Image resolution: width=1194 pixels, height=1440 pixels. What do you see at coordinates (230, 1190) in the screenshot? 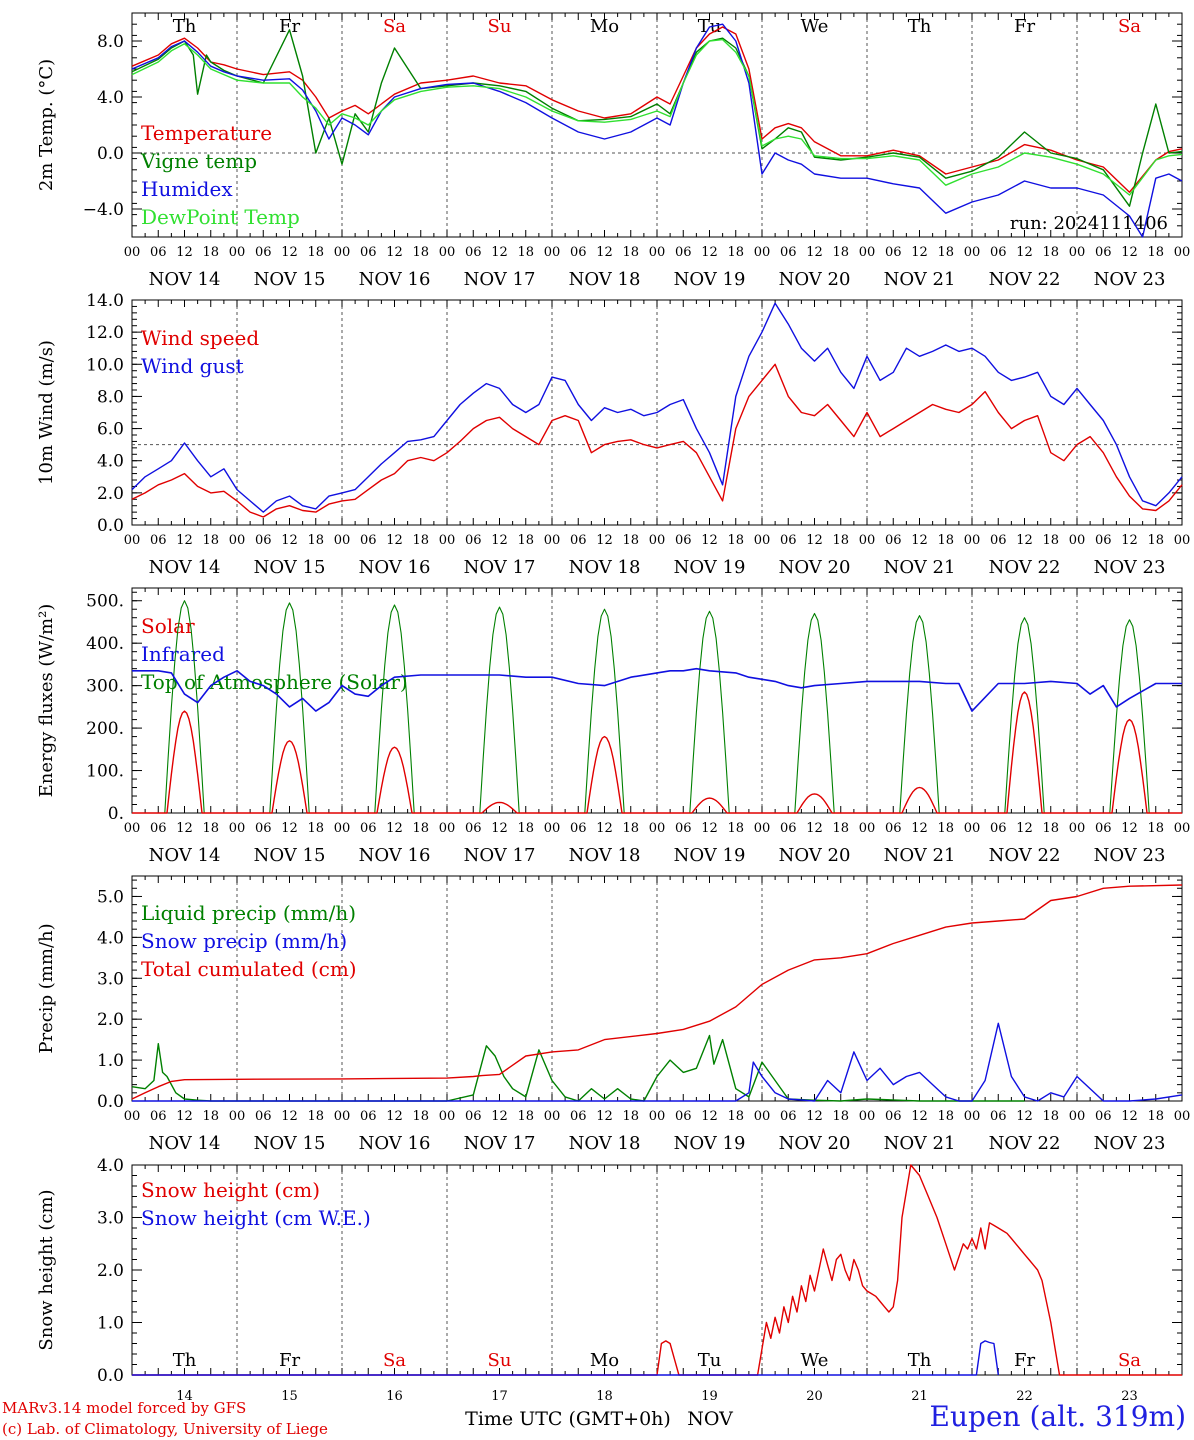
I see `legend-entry: Snow height (cm)` at bounding box center [230, 1190].